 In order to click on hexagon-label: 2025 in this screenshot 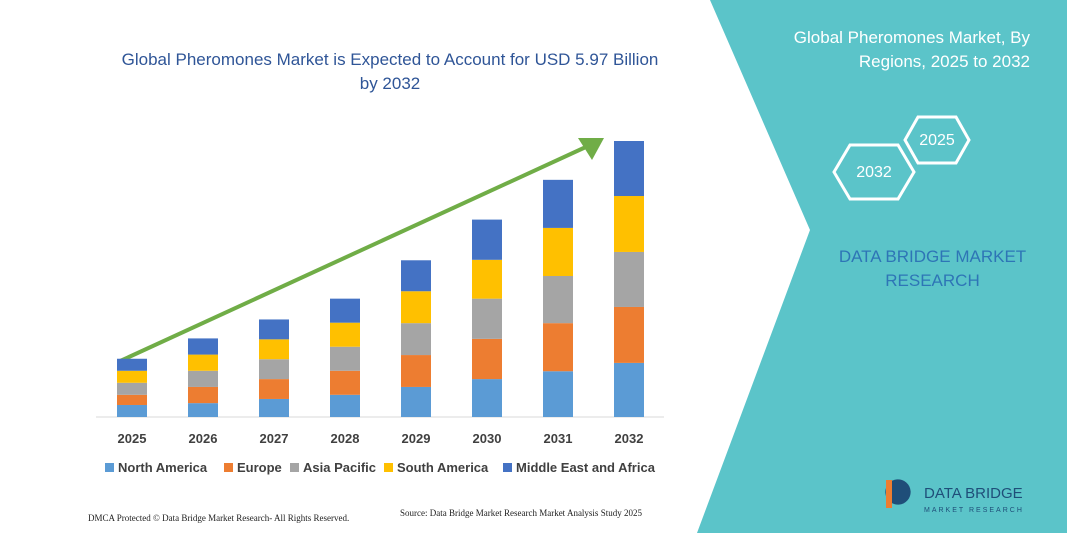, I will do `click(937, 140)`.